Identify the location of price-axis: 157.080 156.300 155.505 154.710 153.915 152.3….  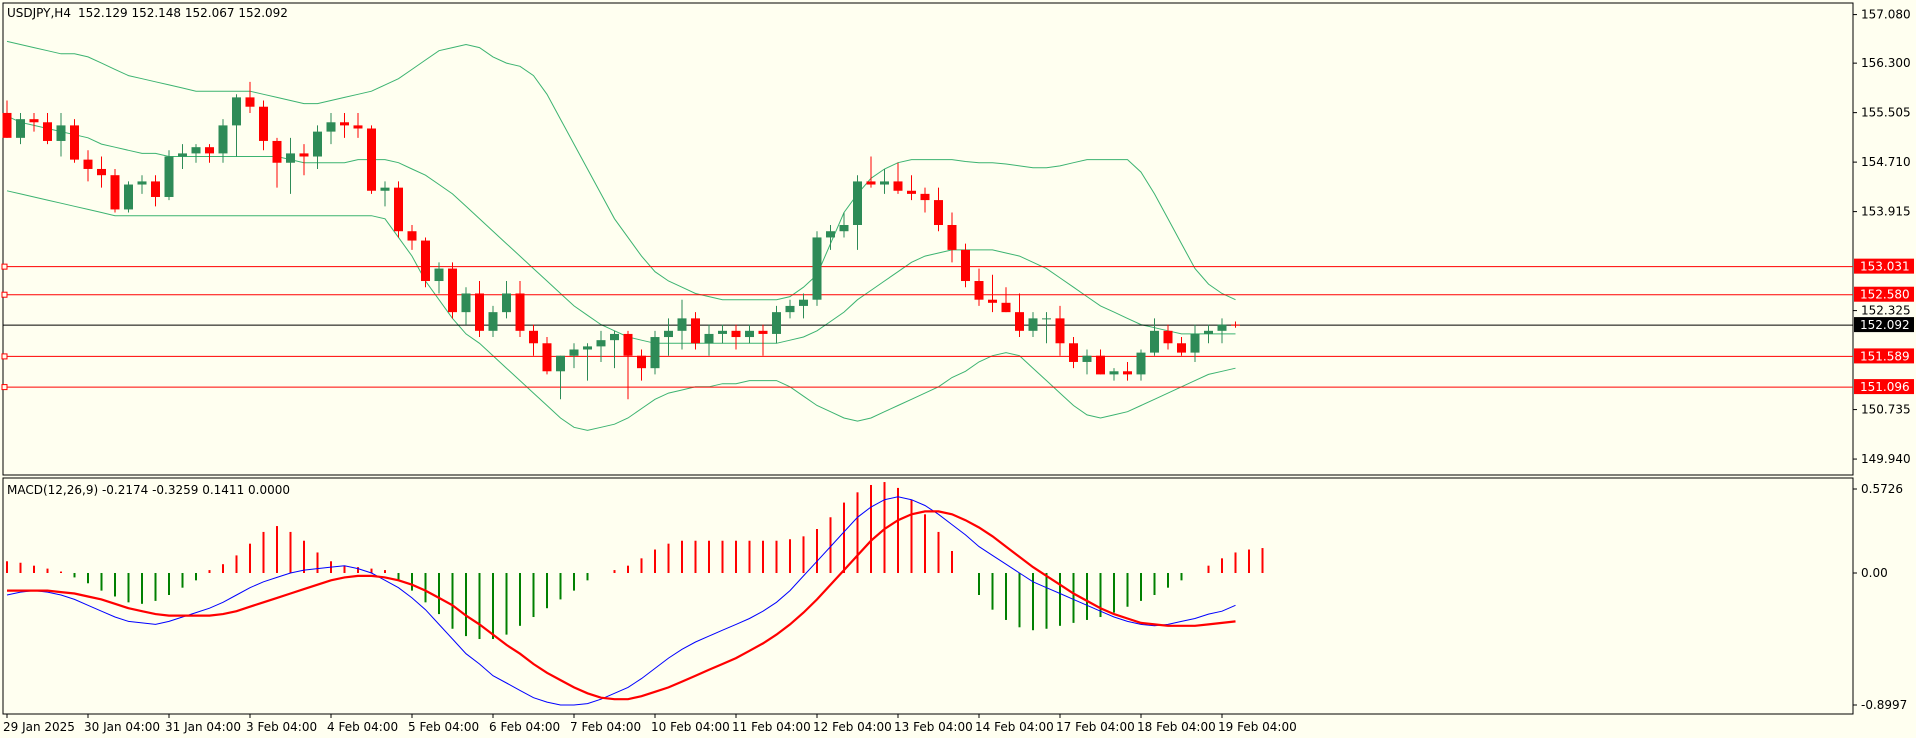
(1883, 237).